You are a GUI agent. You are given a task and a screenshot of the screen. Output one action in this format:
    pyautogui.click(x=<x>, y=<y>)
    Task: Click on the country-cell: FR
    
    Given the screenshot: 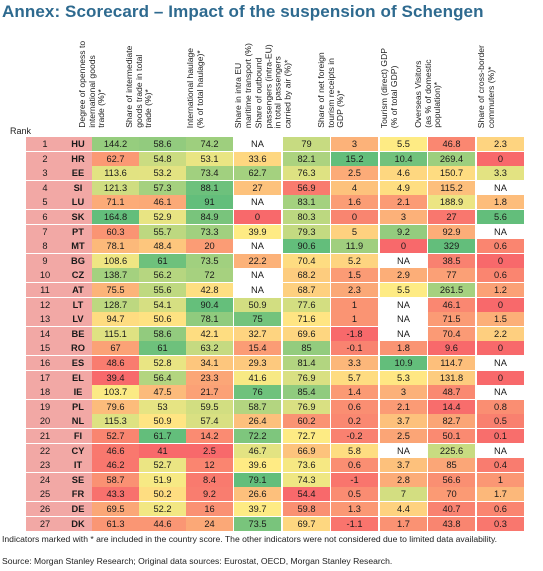 What is the action you would take?
    pyautogui.click(x=78, y=494)
    